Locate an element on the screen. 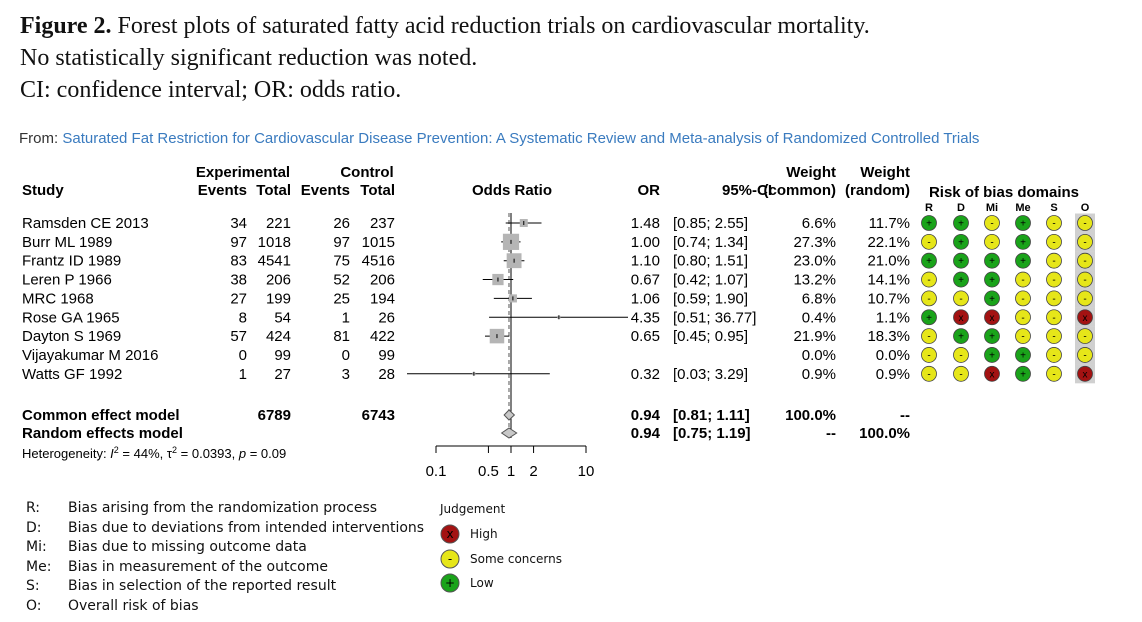  header-experimental: Experimental is located at coordinates (243, 172).